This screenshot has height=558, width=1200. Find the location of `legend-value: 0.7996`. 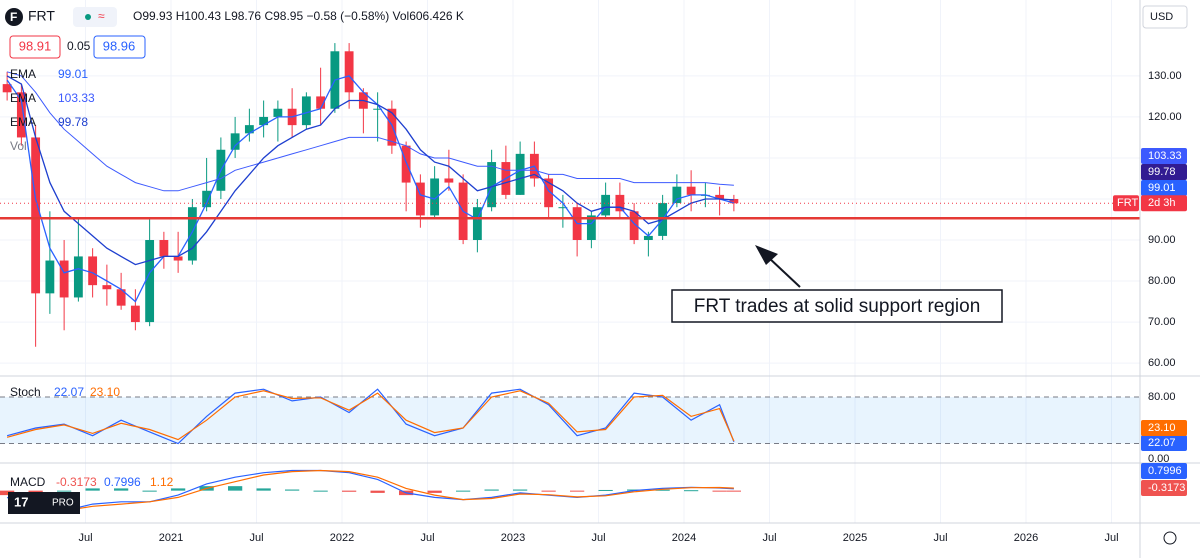

legend-value: 0.7996 is located at coordinates (122, 482).